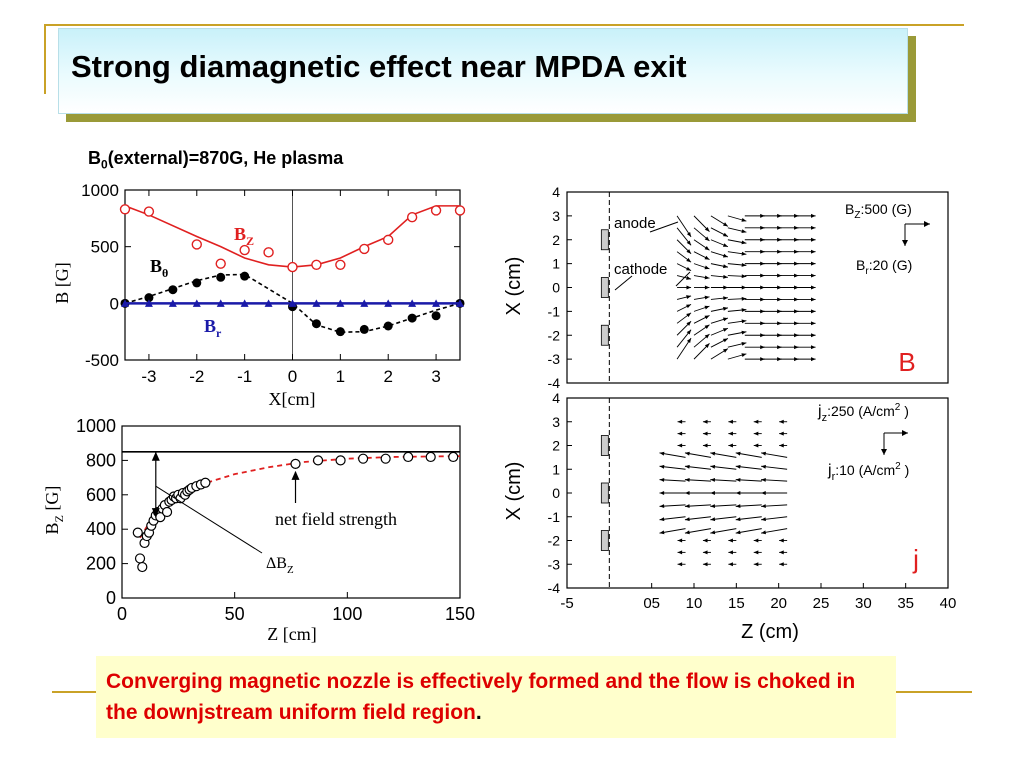 This screenshot has width=1024, height=768. Describe the element at coordinates (101, 529) in the screenshot. I see `y-tick-label: 400` at that location.